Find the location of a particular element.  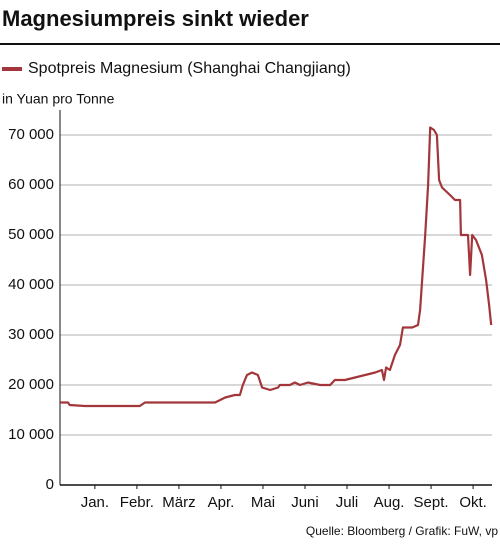

x-tick-label: Sept. is located at coordinates (431, 502).